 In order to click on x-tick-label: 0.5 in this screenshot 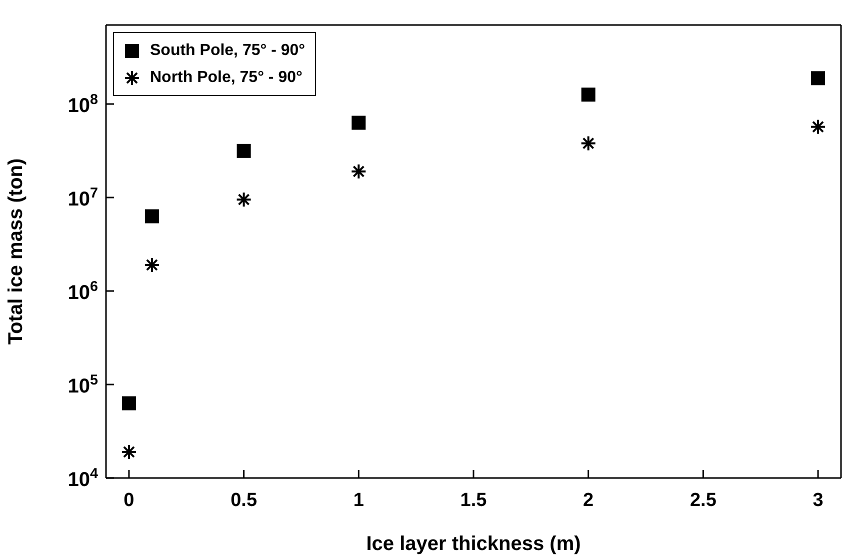, I will do `click(244, 500)`.